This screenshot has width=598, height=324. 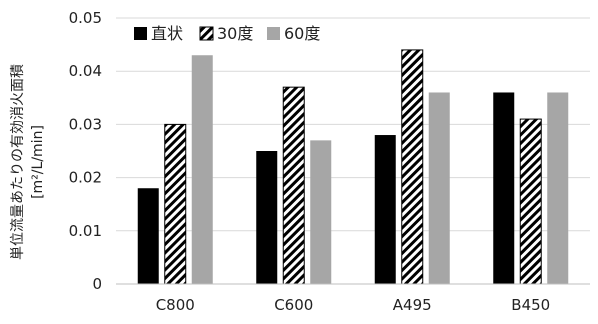 I want to click on y-tick-label: 0.05, so click(x=85, y=18).